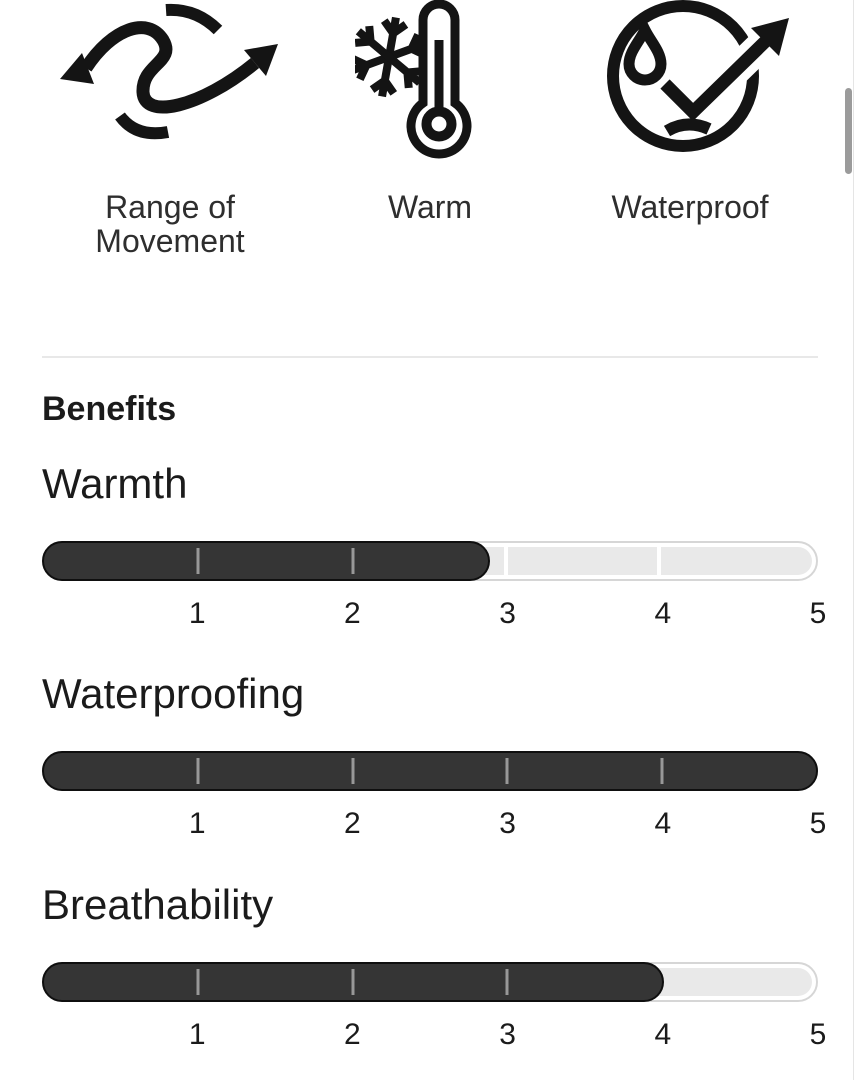 The image size is (860, 1080). Describe the element at coordinates (690, 207) in the screenshot. I see `feature-label: Waterproof` at that location.